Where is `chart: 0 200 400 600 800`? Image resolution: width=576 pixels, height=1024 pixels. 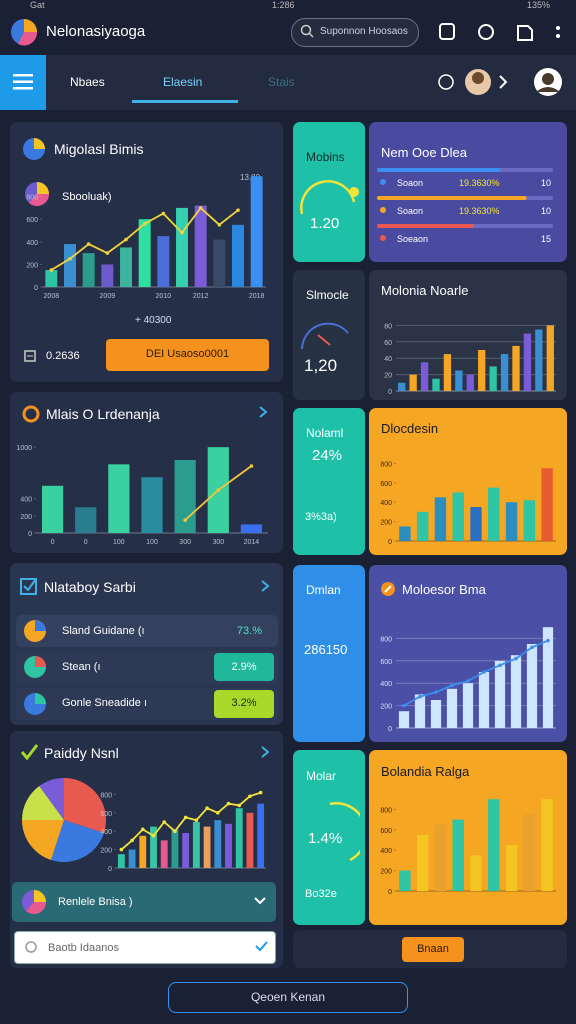 chart: 0 200 400 600 800 is located at coordinates (183, 831).